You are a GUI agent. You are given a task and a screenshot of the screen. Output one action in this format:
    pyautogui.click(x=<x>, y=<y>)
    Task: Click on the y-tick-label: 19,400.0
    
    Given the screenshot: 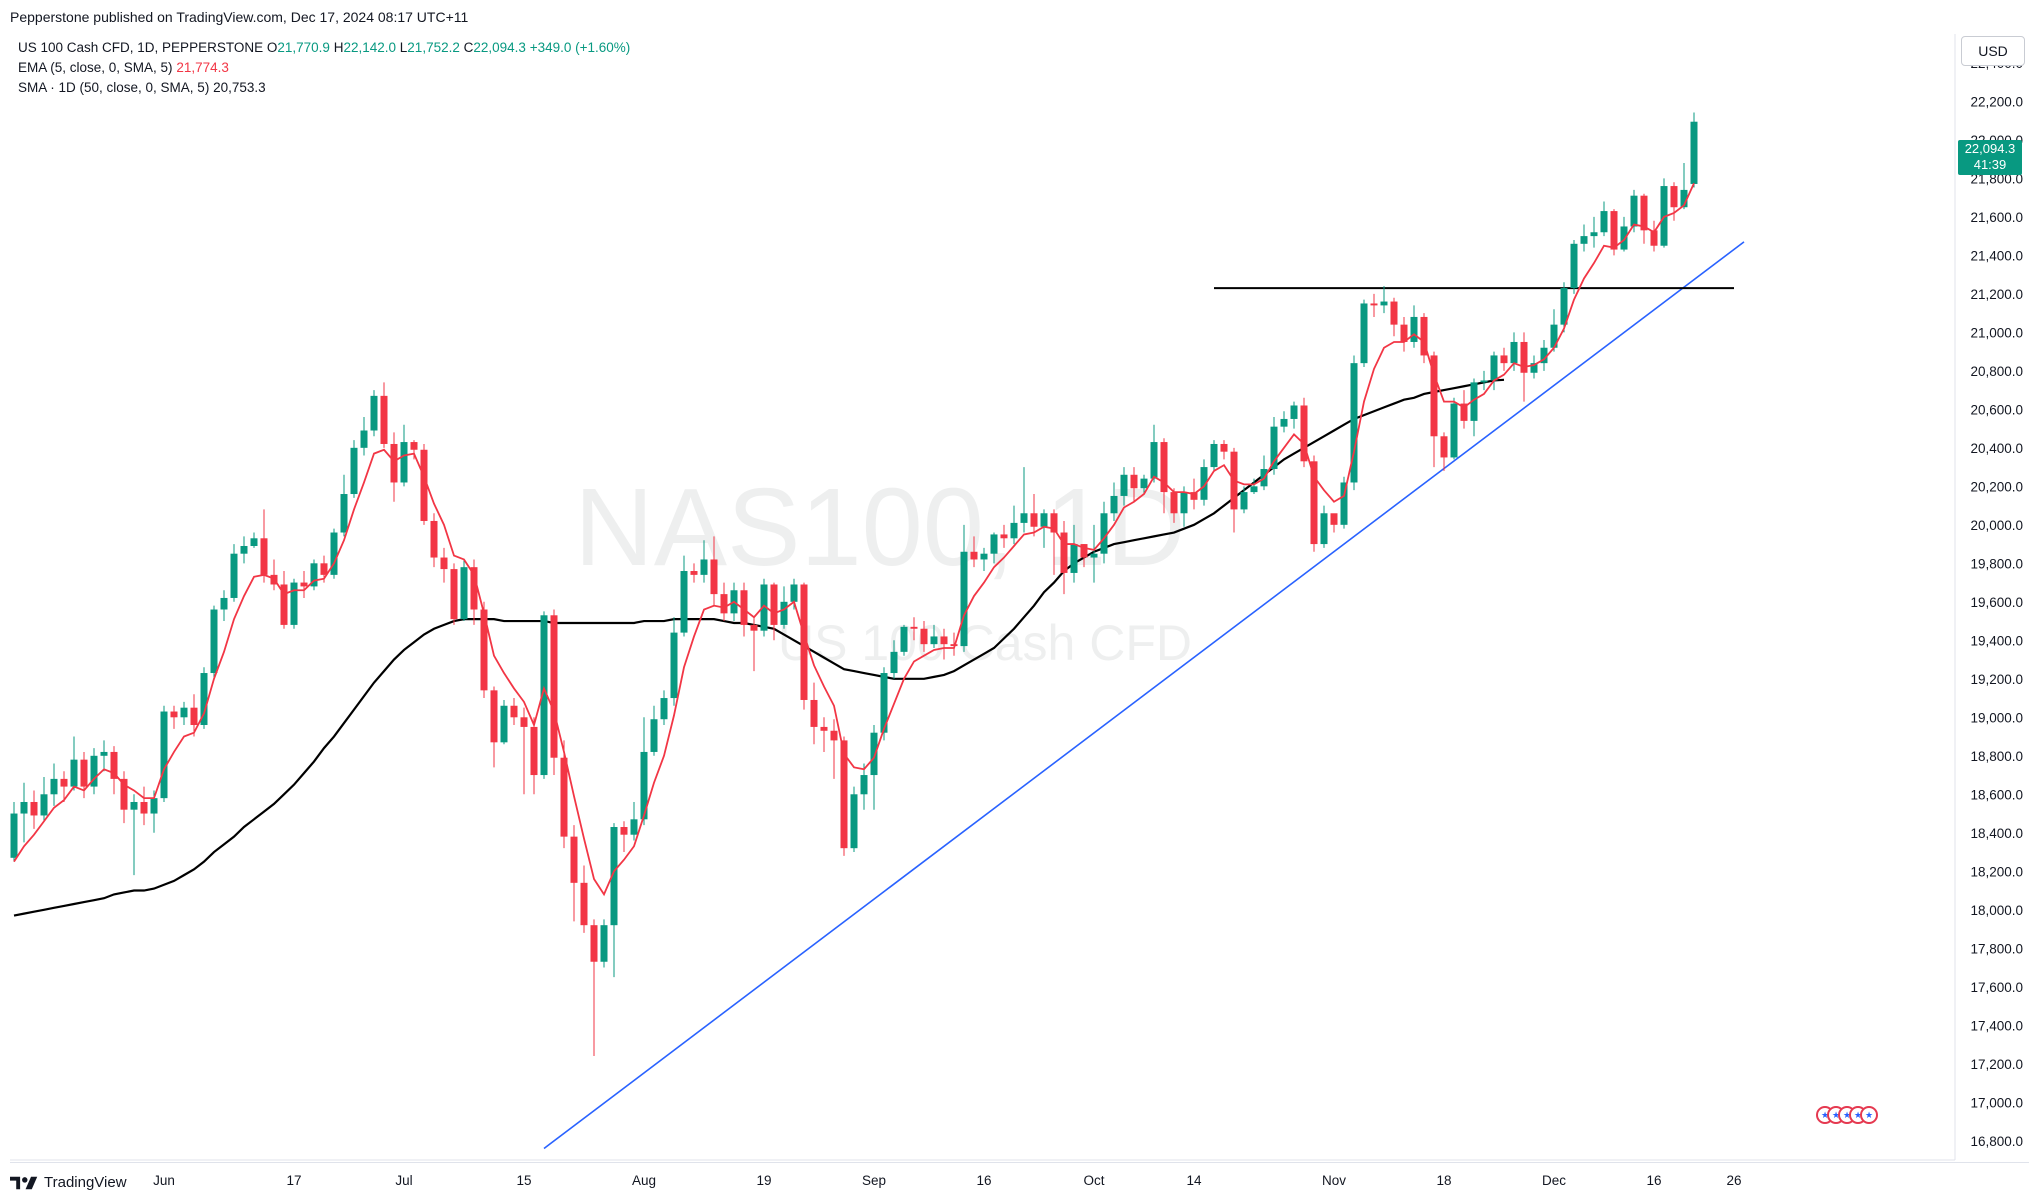 What is the action you would take?
    pyautogui.click(x=1996, y=640)
    